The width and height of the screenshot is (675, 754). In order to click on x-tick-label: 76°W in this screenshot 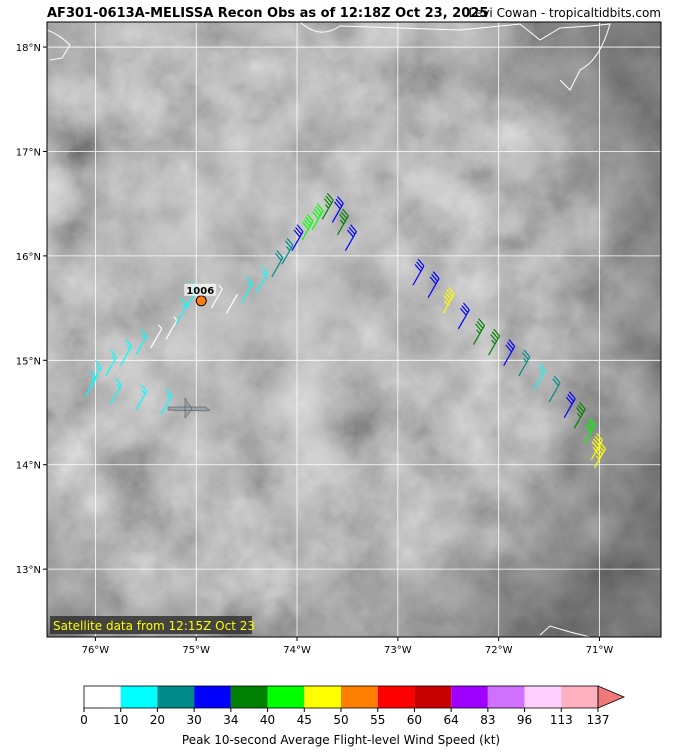, I will do `click(96, 650)`.